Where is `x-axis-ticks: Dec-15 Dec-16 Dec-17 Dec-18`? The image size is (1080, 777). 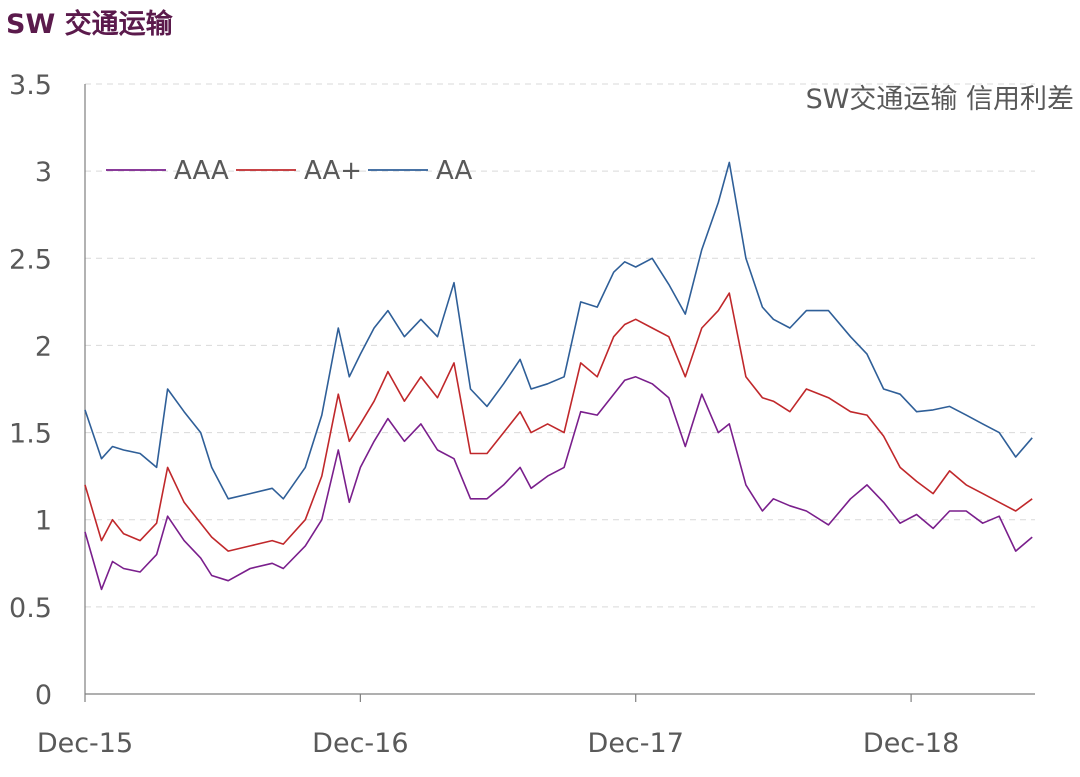 x-axis-ticks: Dec-15 Dec-16 Dec-17 Dec-18 is located at coordinates (498, 726).